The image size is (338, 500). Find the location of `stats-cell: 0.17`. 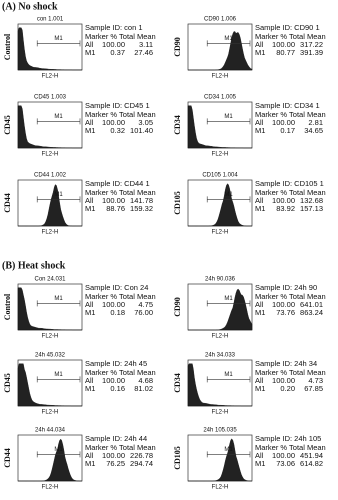

stats-cell: 0.17 is located at coordinates (287, 130).